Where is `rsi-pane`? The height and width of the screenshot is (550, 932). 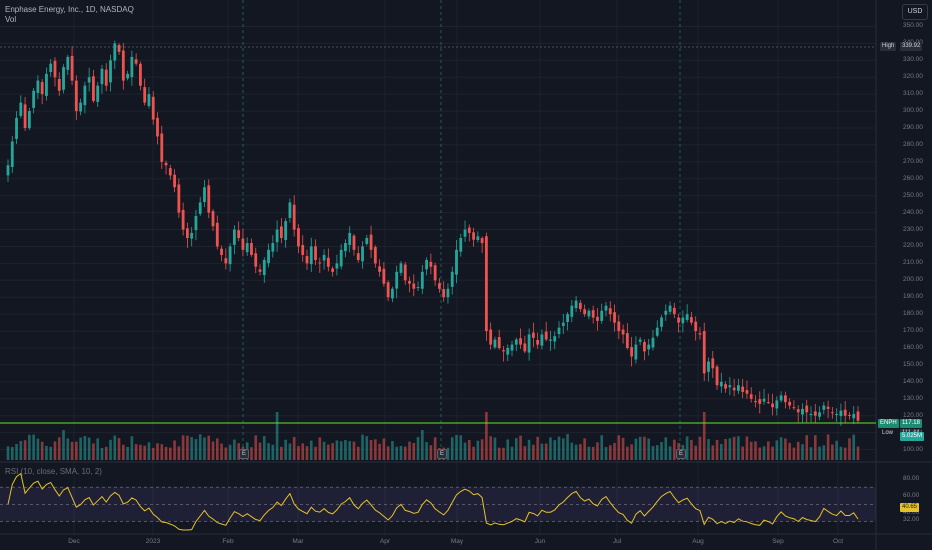 rsi-pane is located at coordinates (438, 501).